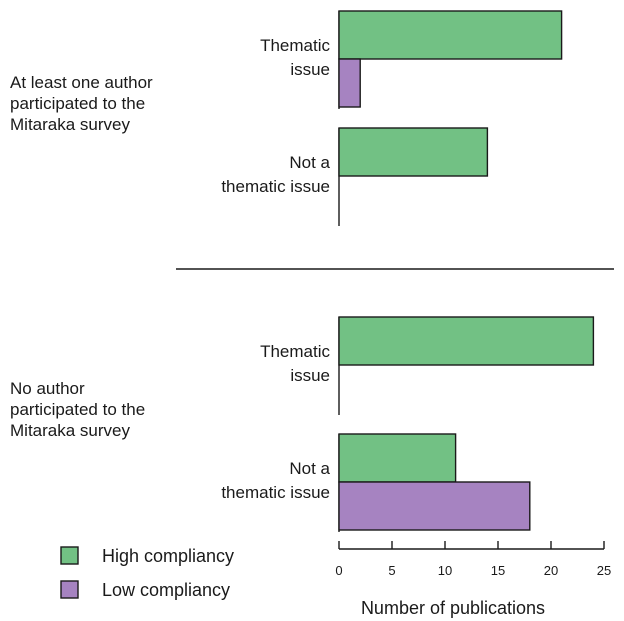  Describe the element at coordinates (166, 590) in the screenshot. I see `legend-label: Low compliancy` at that location.